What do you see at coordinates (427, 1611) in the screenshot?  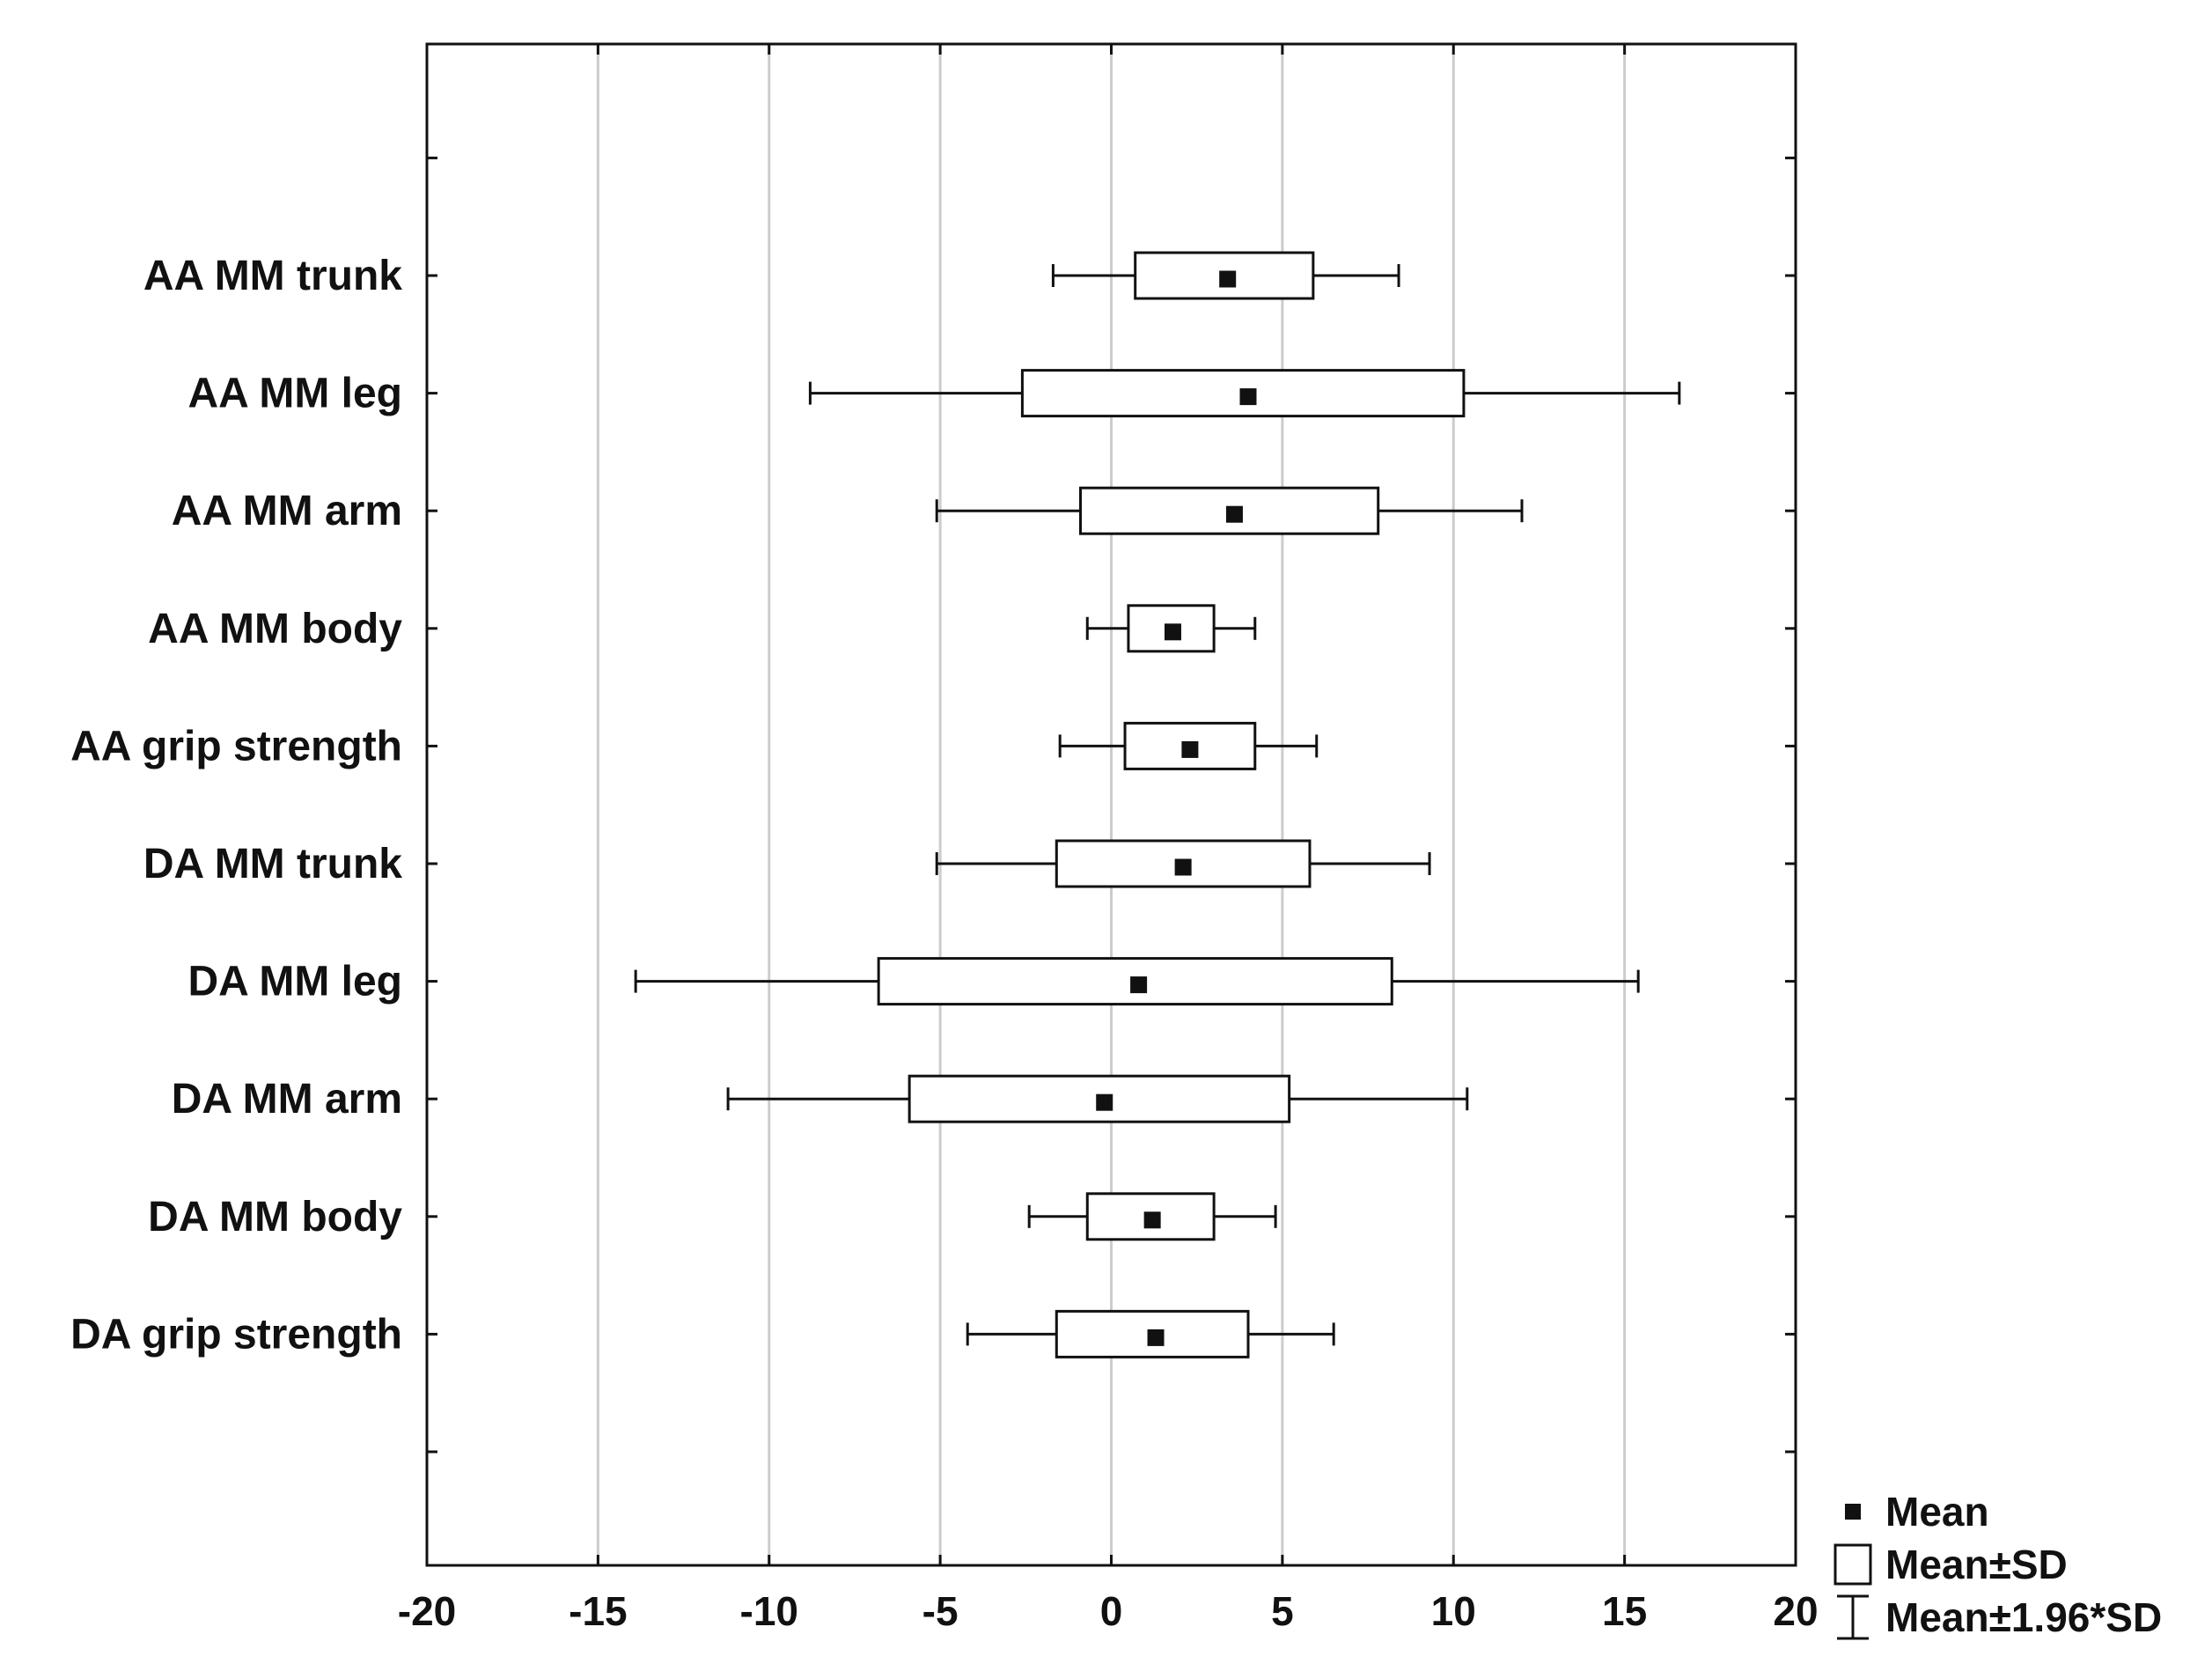 I see `x-tick-label: -20` at bounding box center [427, 1611].